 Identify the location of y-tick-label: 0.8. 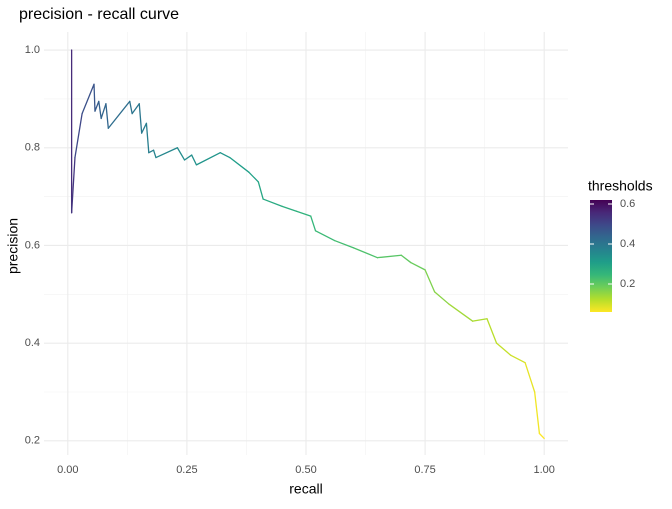
(32, 148).